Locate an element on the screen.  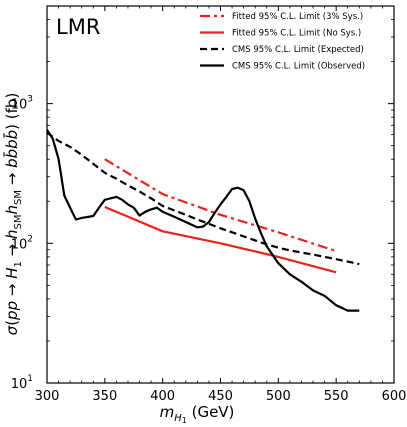
region-label: LMR is located at coordinates (78, 27).